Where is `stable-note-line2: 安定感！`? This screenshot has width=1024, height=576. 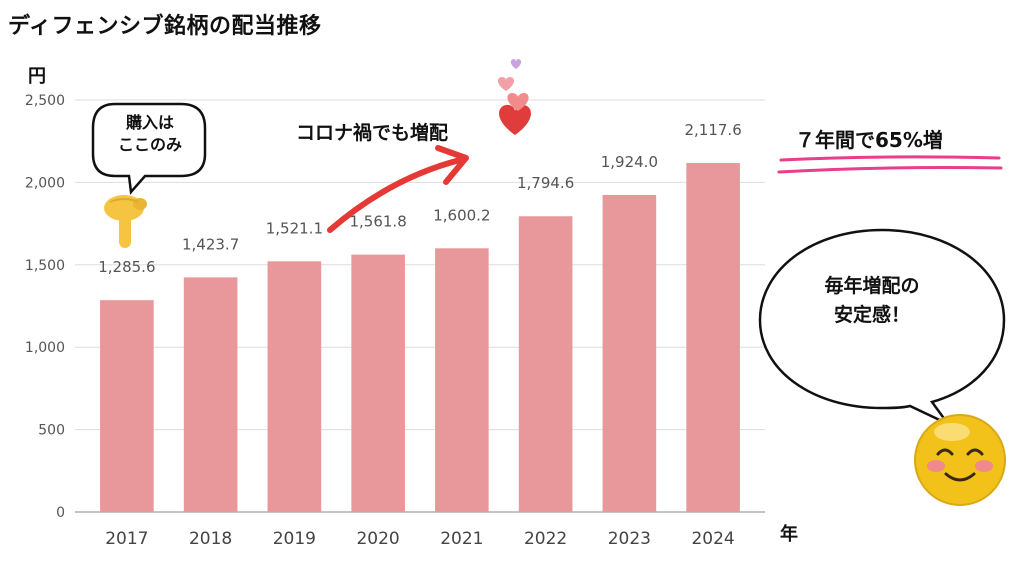
stable-note-line2: 安定感！ is located at coordinates (871, 315).